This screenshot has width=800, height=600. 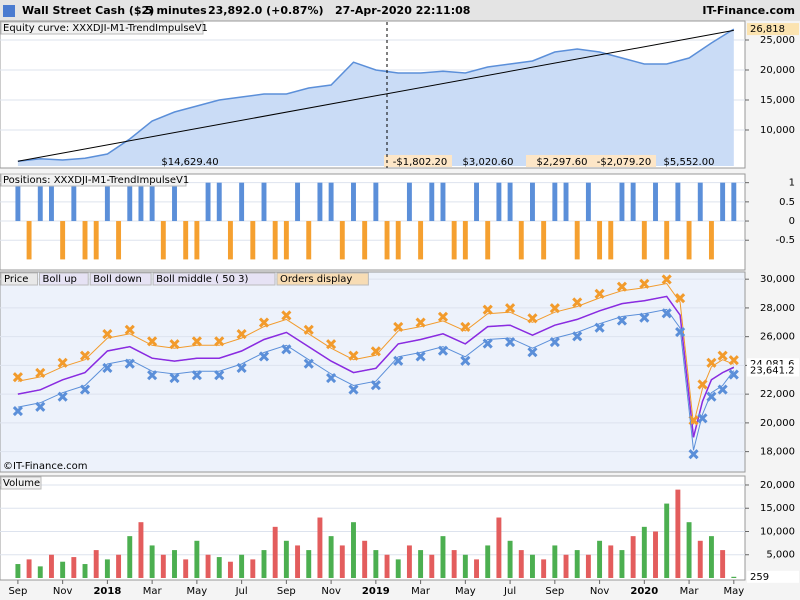 I want to click on x-tick-label: 2018, so click(x=107, y=591).